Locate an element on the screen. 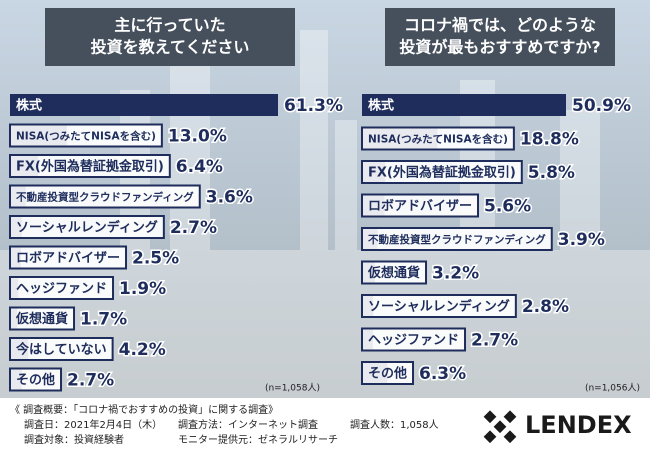  value-label: 5.6% is located at coordinates (507, 207).